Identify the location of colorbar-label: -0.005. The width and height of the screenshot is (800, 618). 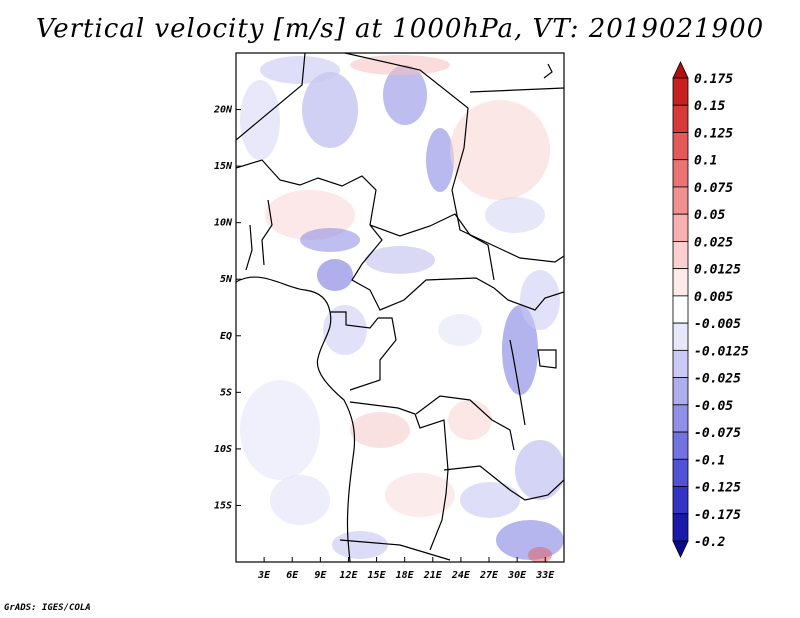
(717, 324).